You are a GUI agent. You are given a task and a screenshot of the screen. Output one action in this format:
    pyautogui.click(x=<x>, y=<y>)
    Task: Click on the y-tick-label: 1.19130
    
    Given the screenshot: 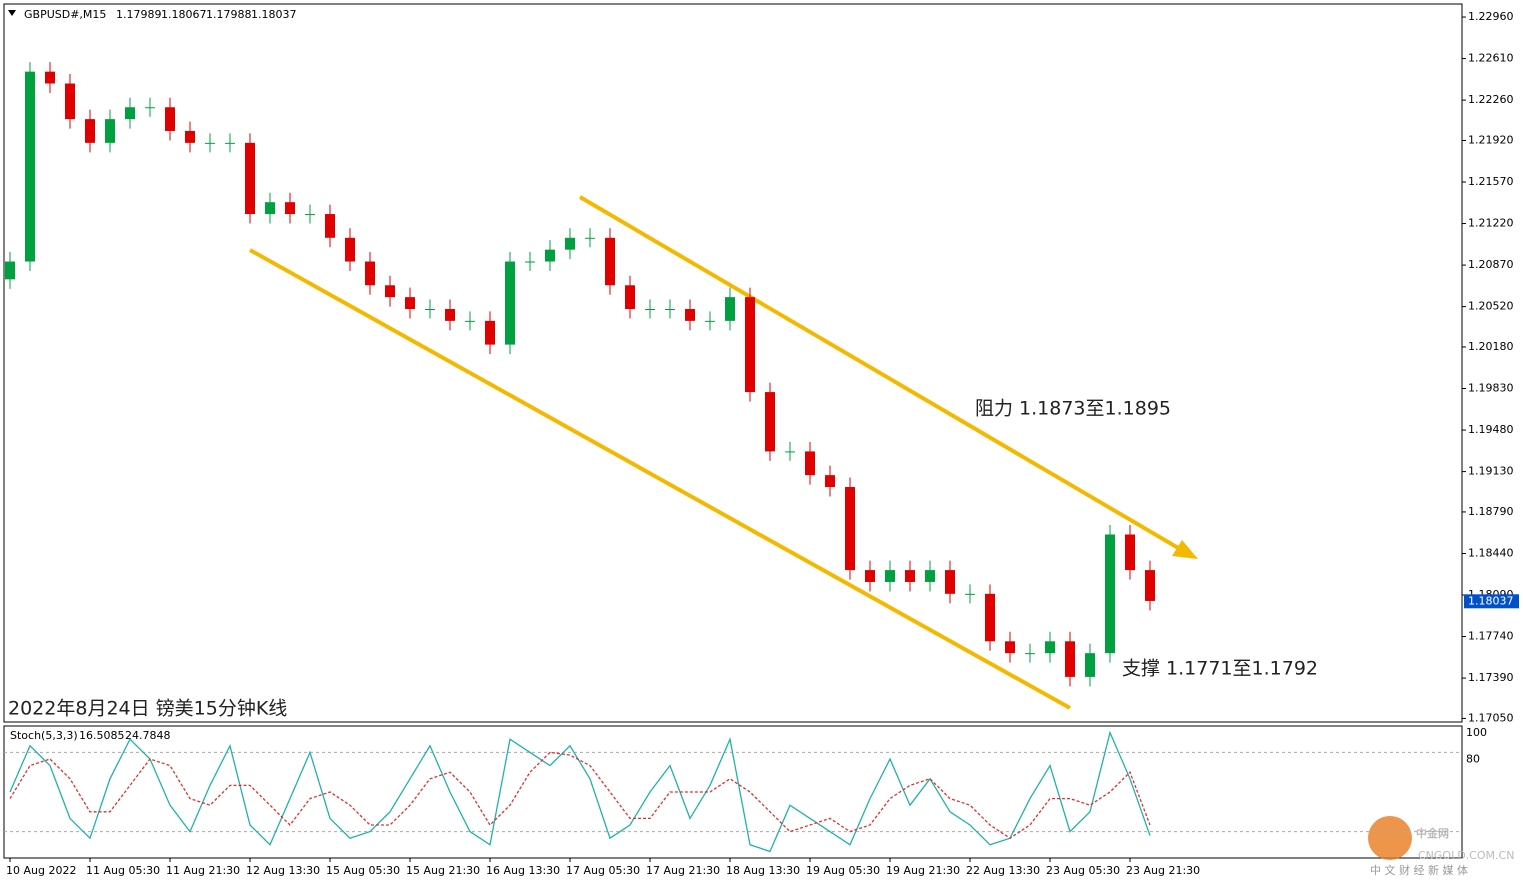 What is the action you would take?
    pyautogui.click(x=1491, y=471)
    